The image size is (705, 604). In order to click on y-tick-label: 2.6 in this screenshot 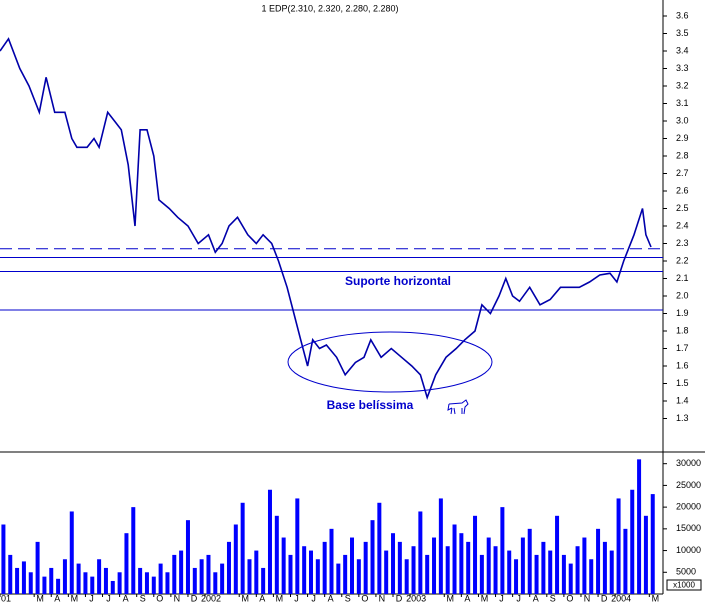, I will do `click(682, 190)`.